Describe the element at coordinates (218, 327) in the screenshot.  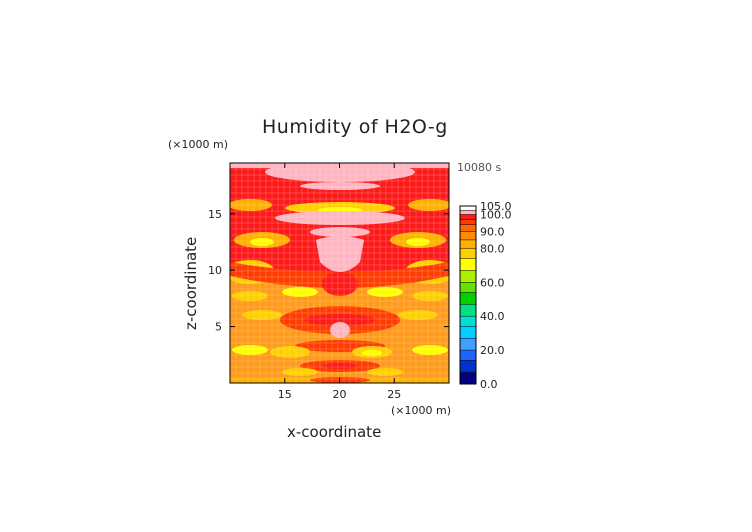
I see `y-tick-label: 5` at that location.